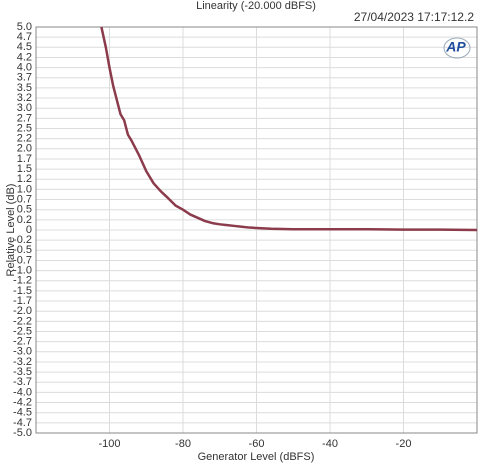  Describe the element at coordinates (24, 37) in the screenshot. I see `y-tick-label: 4.7` at that location.